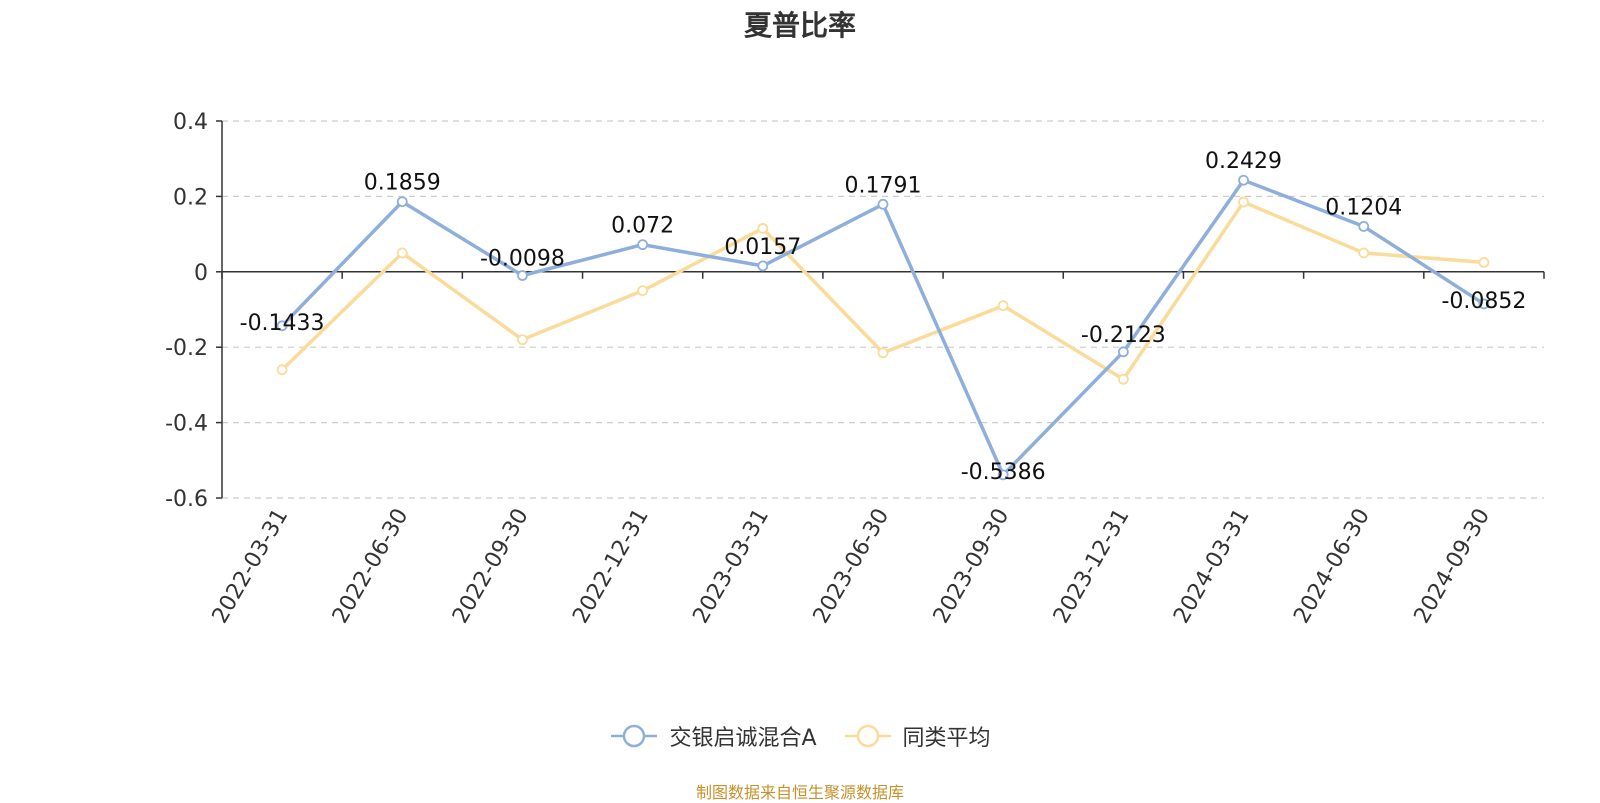 The width and height of the screenshot is (1600, 803). Describe the element at coordinates (186, 348) in the screenshot. I see `y-tick-label: -0.2` at that location.